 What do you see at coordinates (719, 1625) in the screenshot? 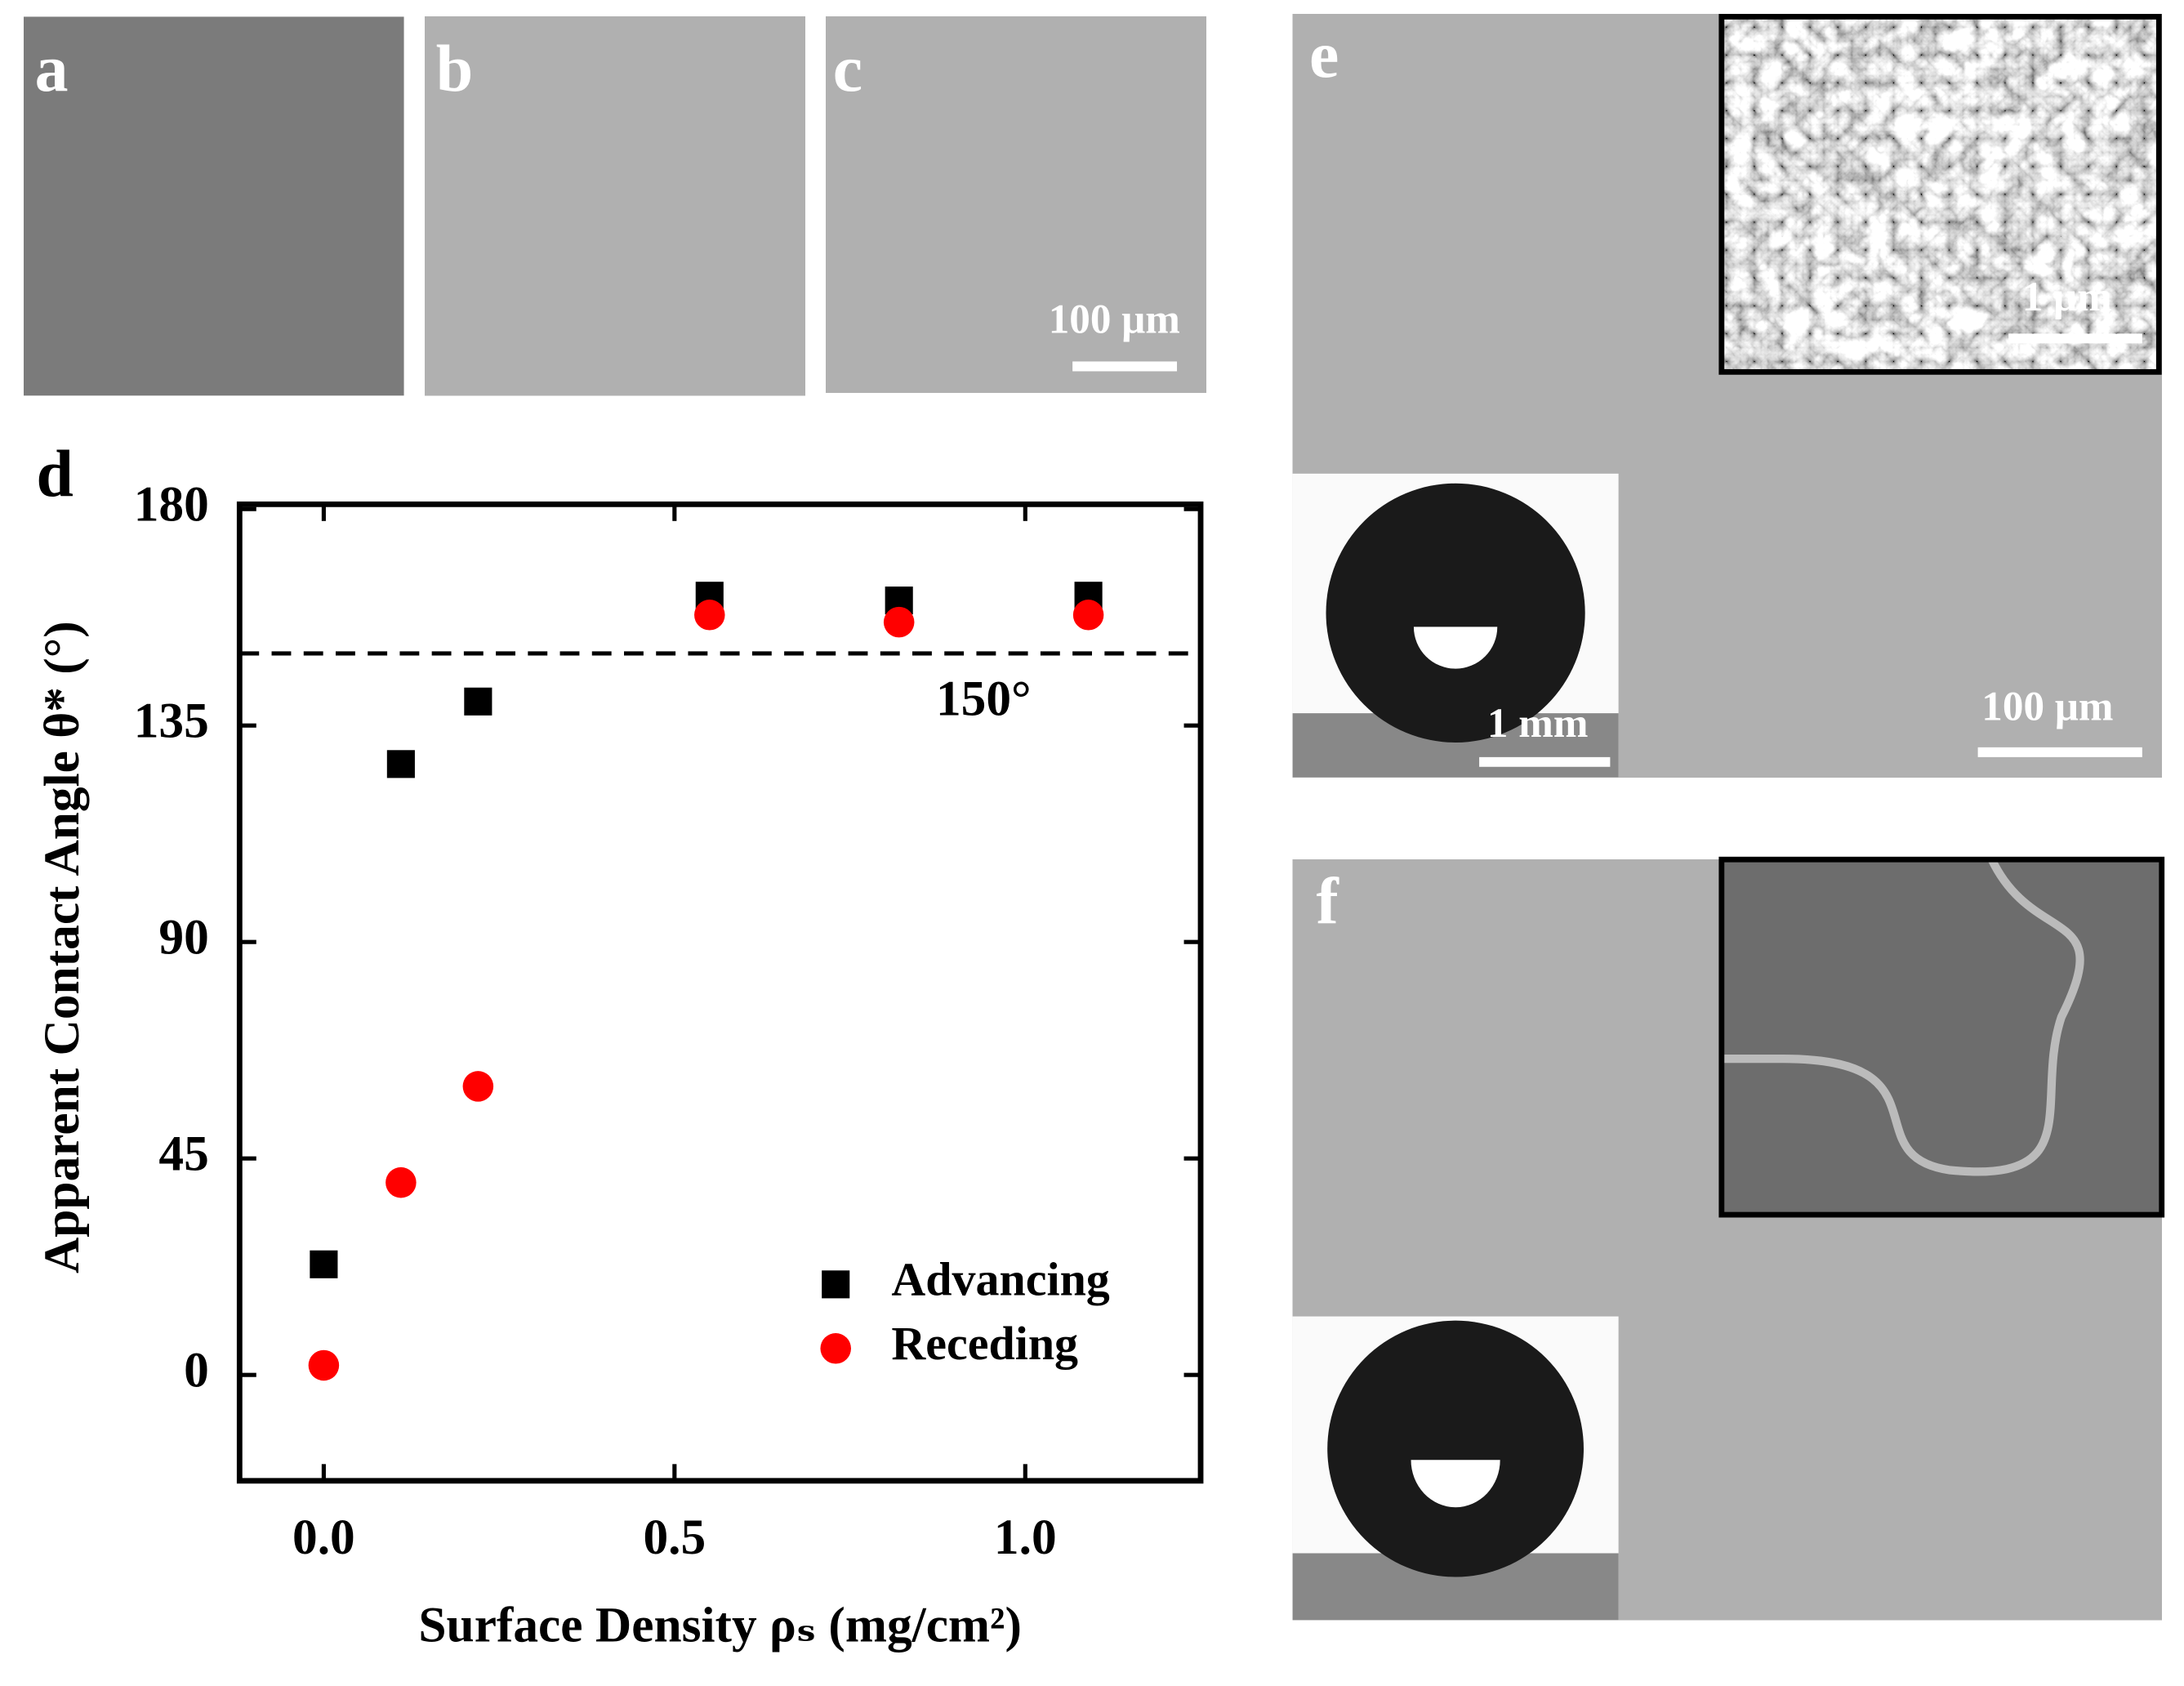
I see `x-axis-title: Surface Density ρₛ (mg/cm²)` at bounding box center [719, 1625].